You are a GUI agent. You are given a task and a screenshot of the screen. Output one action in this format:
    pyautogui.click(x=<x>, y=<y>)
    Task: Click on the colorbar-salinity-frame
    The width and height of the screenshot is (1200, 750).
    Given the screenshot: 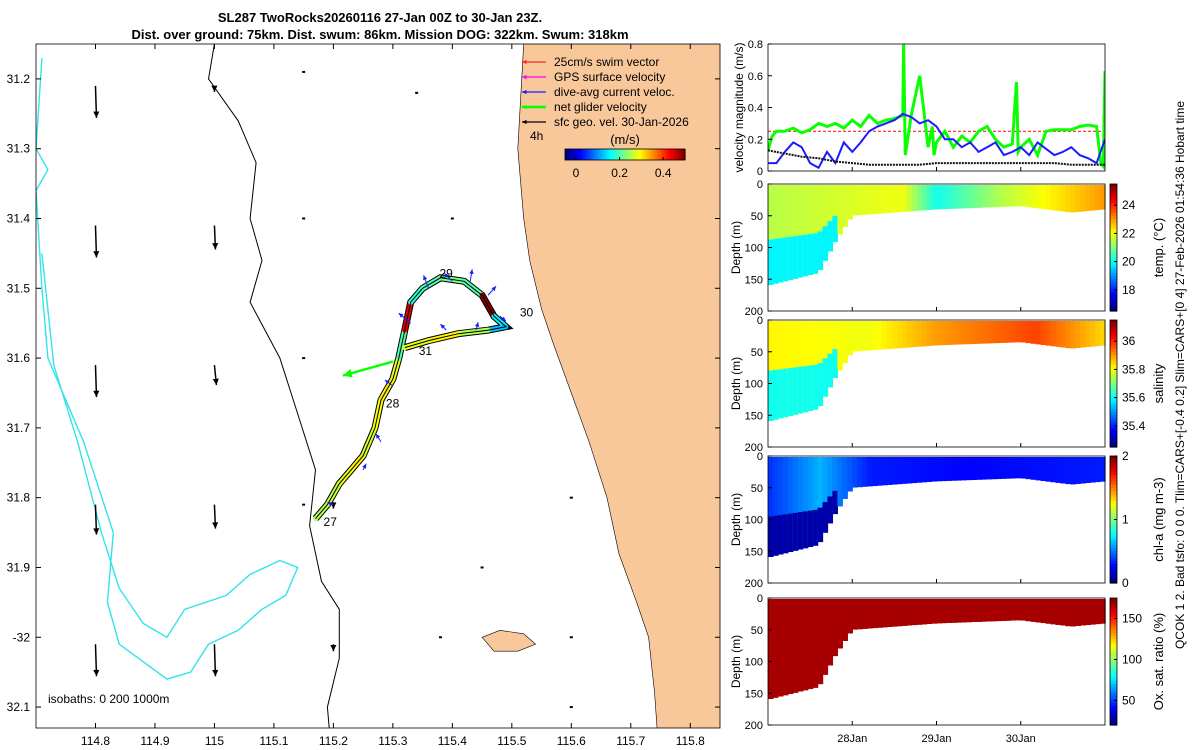 What is the action you would take?
    pyautogui.click(x=1113, y=383)
    